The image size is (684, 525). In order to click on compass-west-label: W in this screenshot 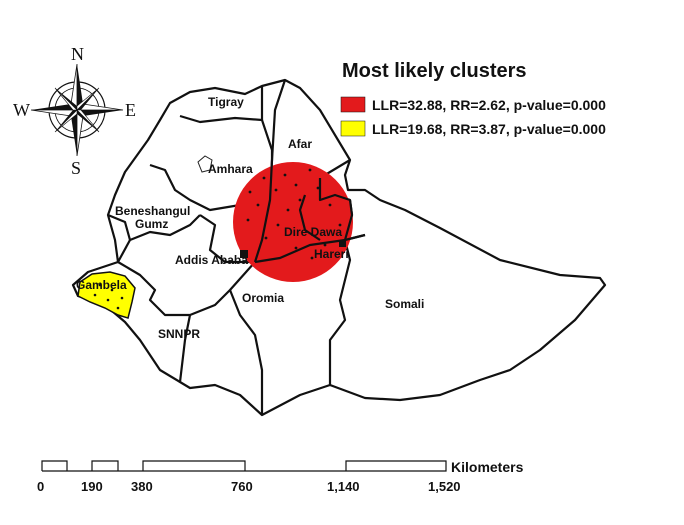, I will do `click(21, 110)`.